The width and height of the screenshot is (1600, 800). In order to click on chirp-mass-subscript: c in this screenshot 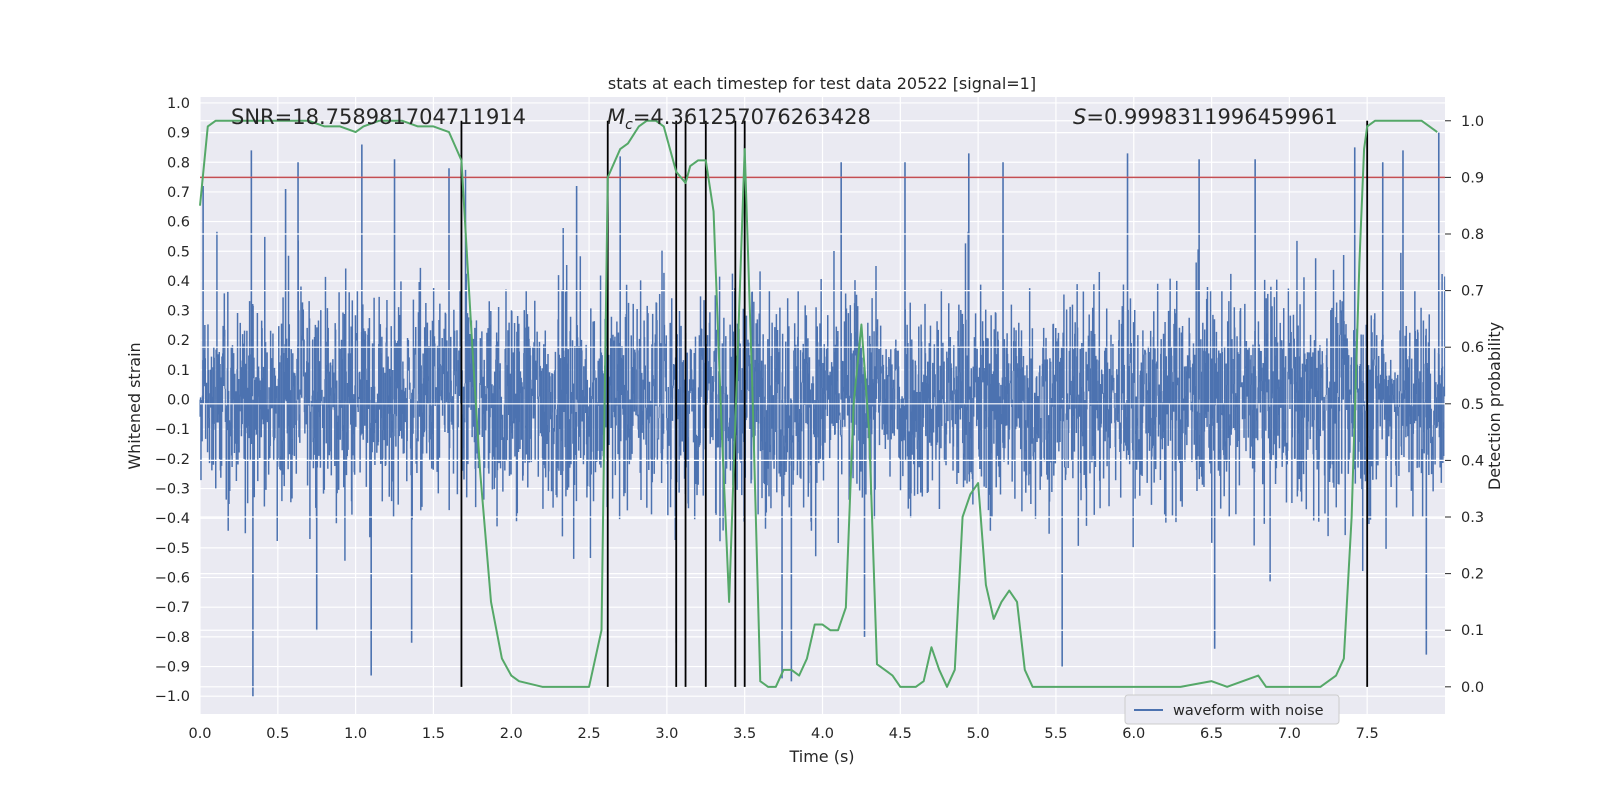, I will do `click(629, 125)`.